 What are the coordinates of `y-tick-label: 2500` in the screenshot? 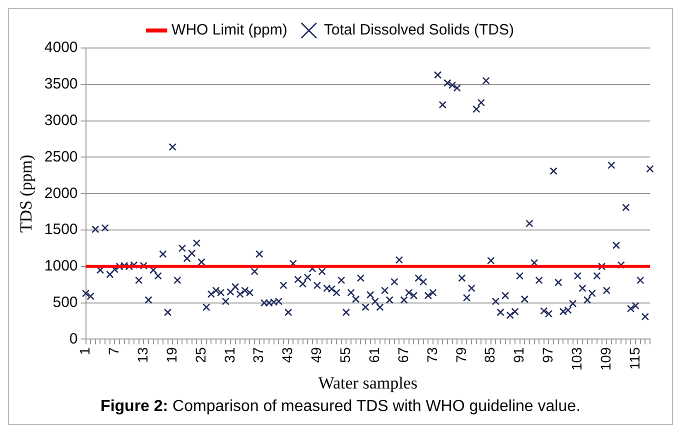 It's located at (61, 157).